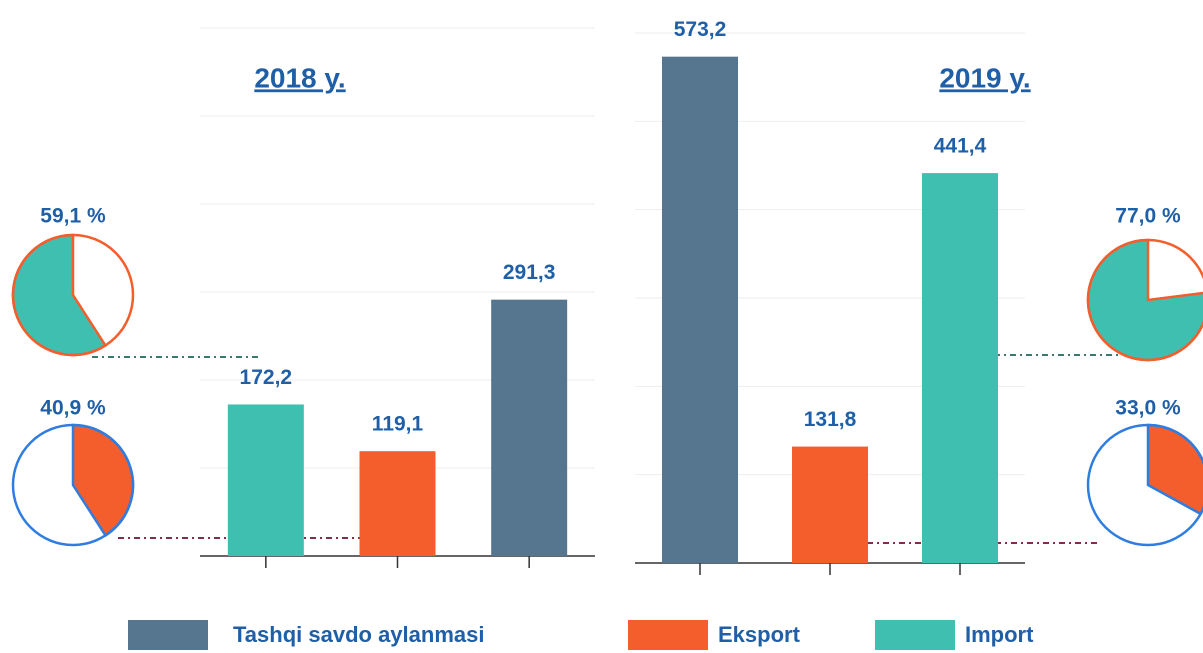 The width and height of the screenshot is (1203, 653). I want to click on legend-label: Import, so click(999, 634).